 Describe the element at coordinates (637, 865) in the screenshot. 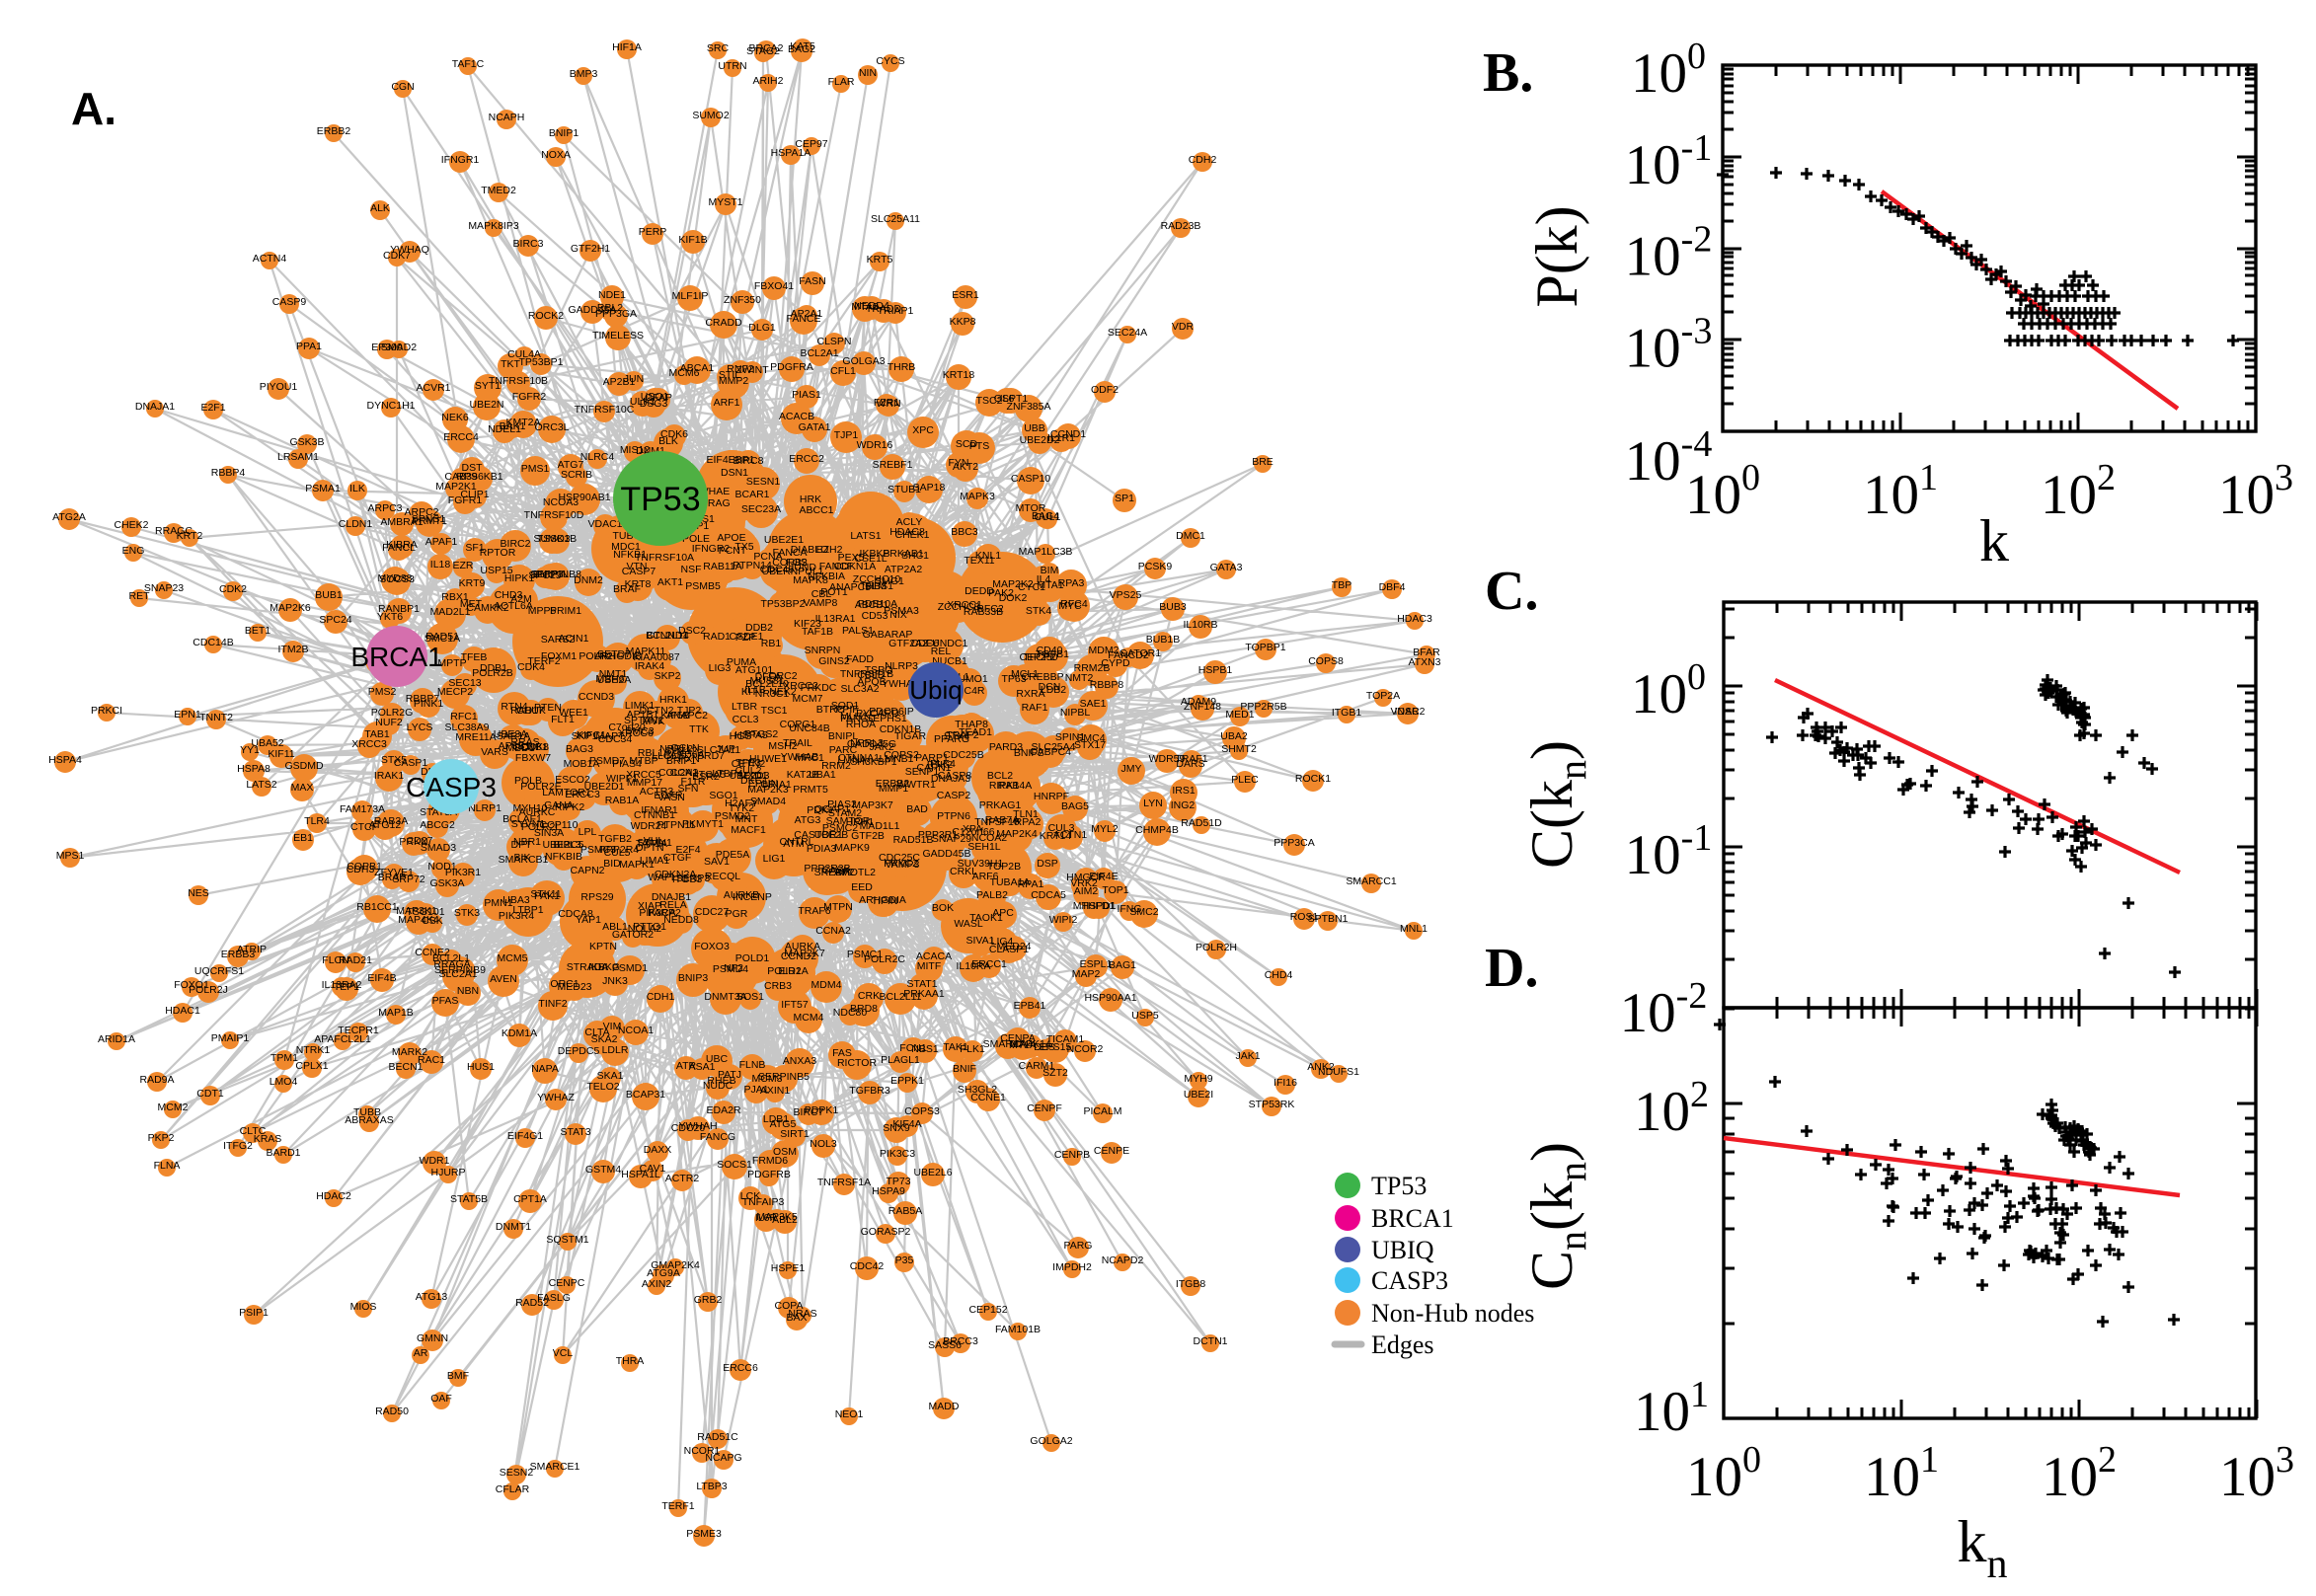

I see `svg-text: MAPK1` at that location.